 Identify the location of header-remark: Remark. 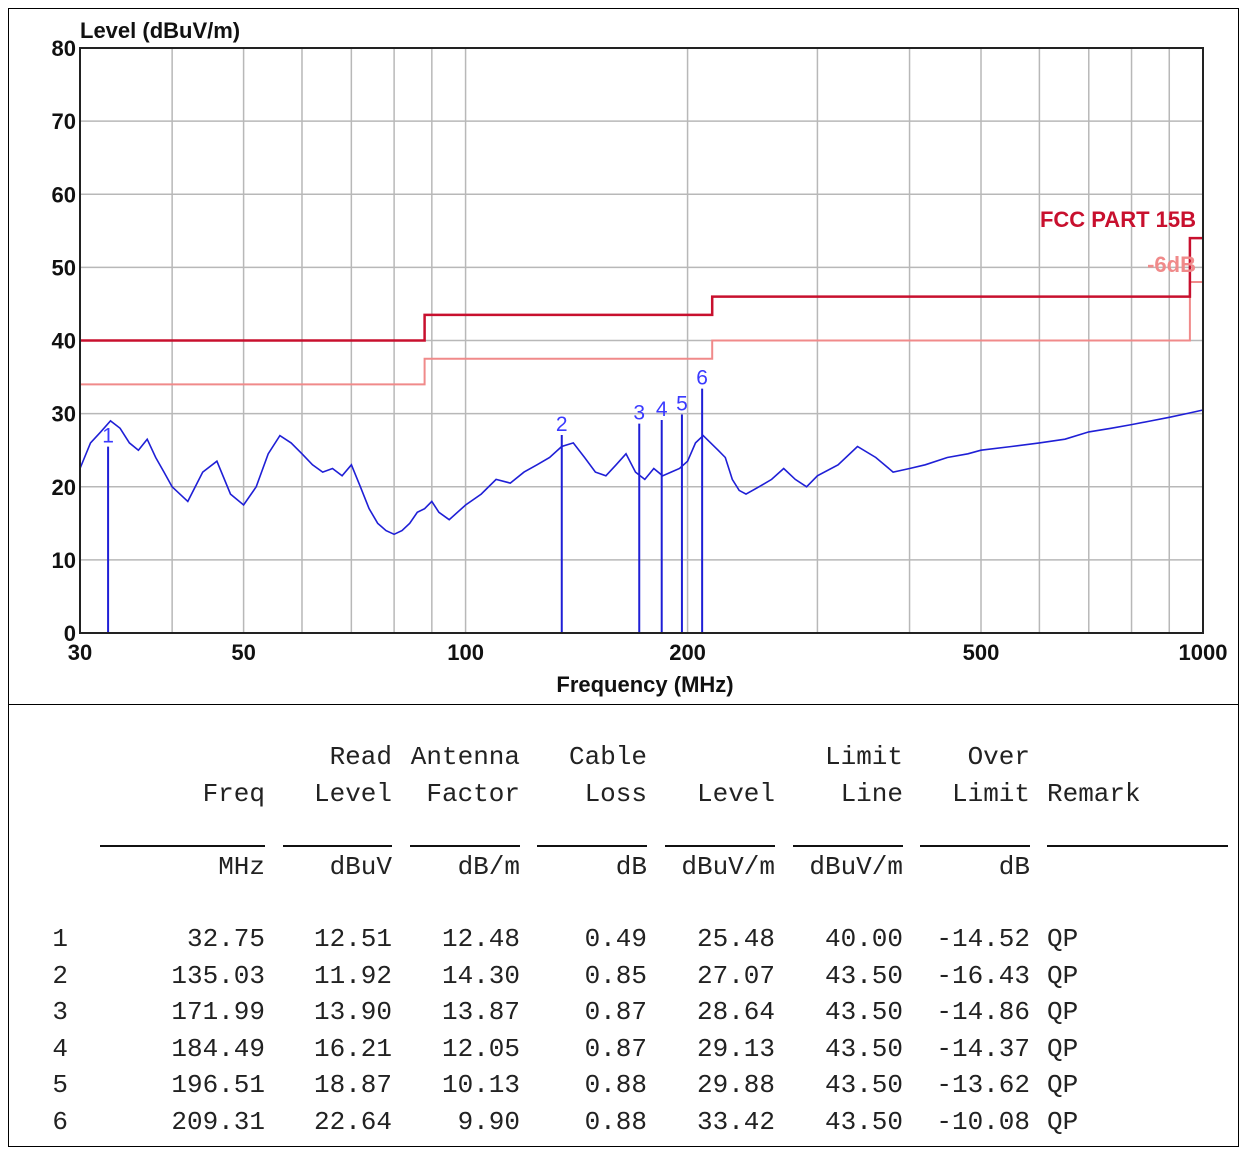
(1094, 794).